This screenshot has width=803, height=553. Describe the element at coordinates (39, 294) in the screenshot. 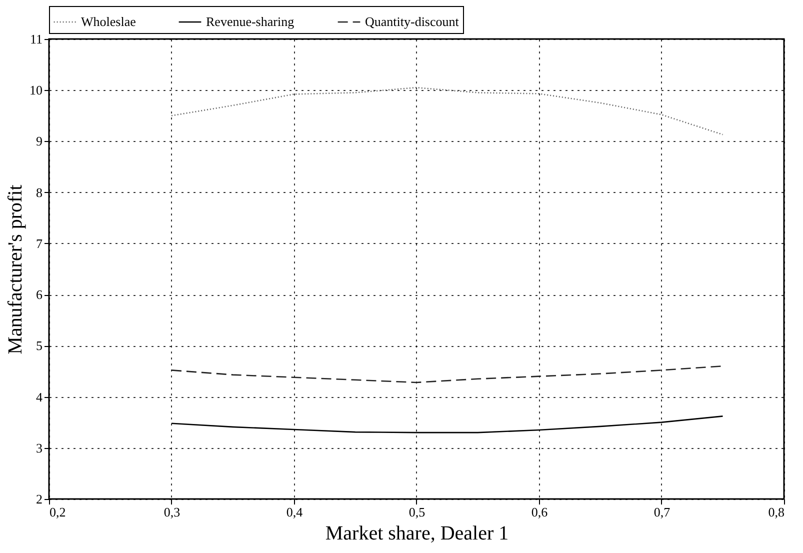

I see `y-tick-label: 6` at that location.